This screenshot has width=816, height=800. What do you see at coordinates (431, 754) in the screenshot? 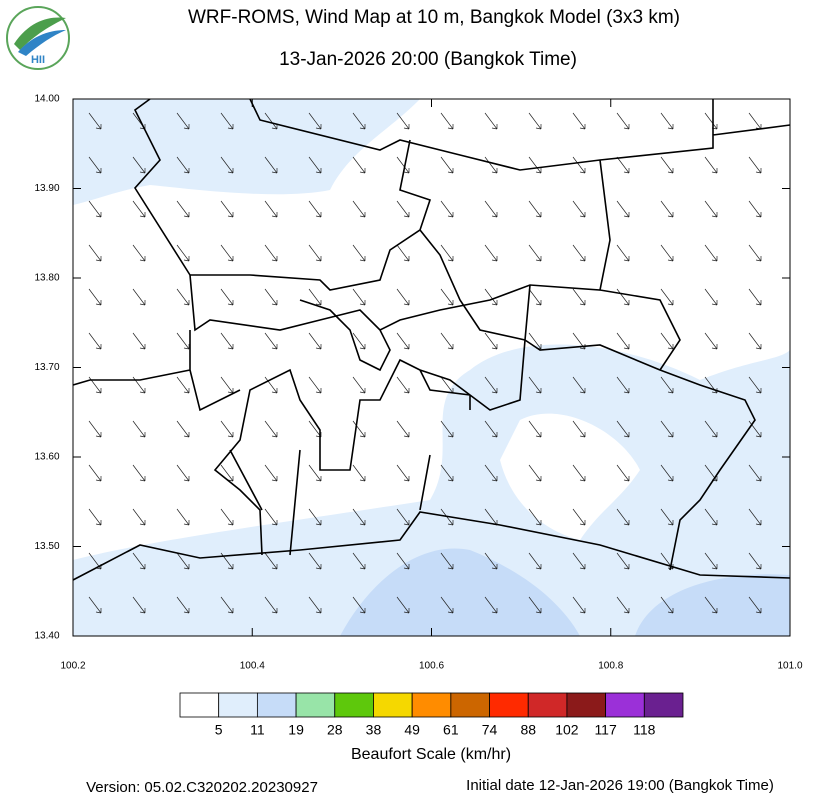
I see `legend-title: Beaufort Scale (km/hr)` at bounding box center [431, 754].